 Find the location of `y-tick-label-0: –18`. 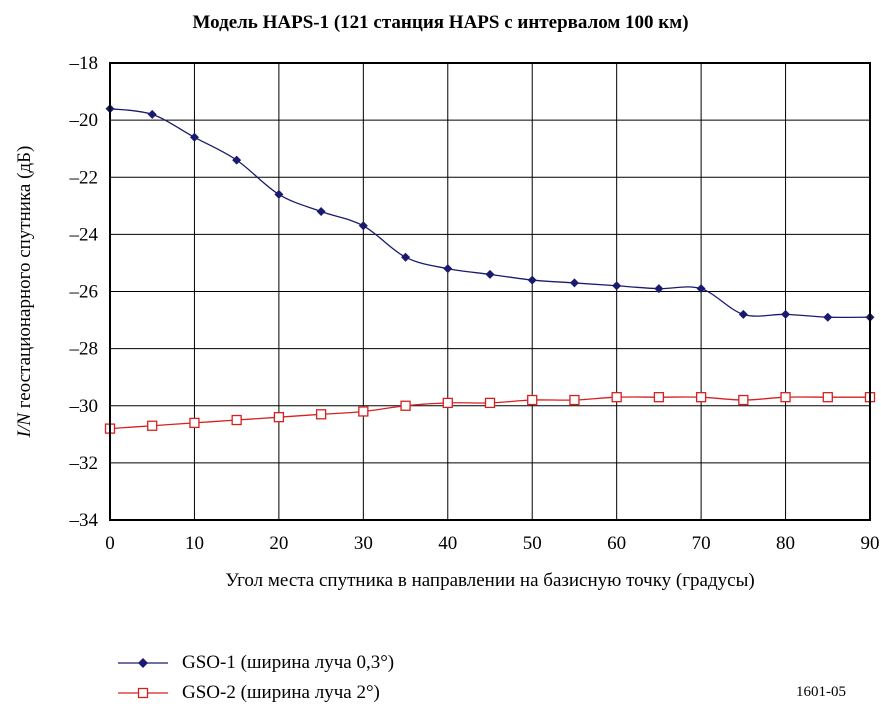

y-tick-label-0: –18 is located at coordinates (84, 63).